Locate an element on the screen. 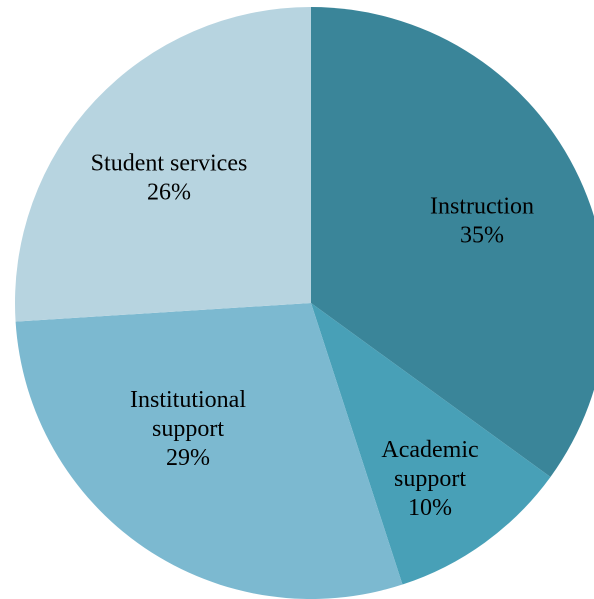 The image size is (594, 599). slice-category-label: Instruction is located at coordinates (482, 207).